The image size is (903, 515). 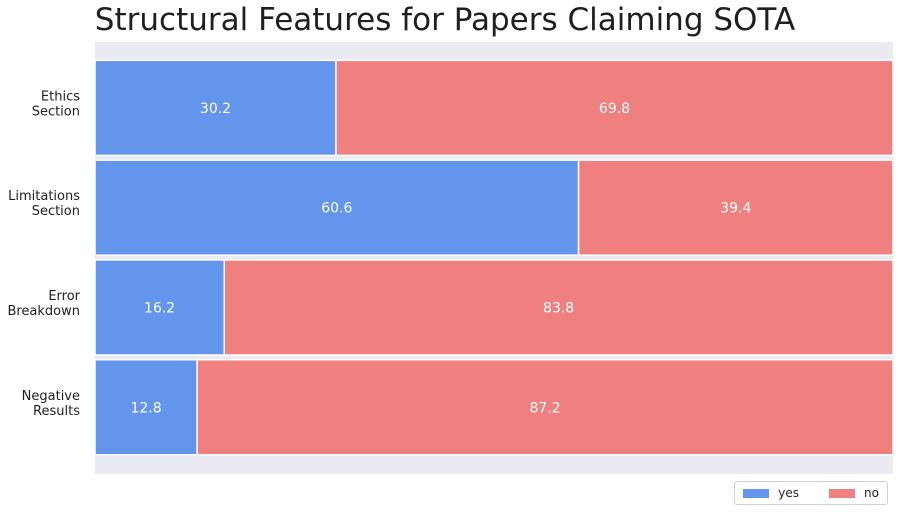 What do you see at coordinates (44, 204) in the screenshot?
I see `category-label: Limitations Section` at bounding box center [44, 204].